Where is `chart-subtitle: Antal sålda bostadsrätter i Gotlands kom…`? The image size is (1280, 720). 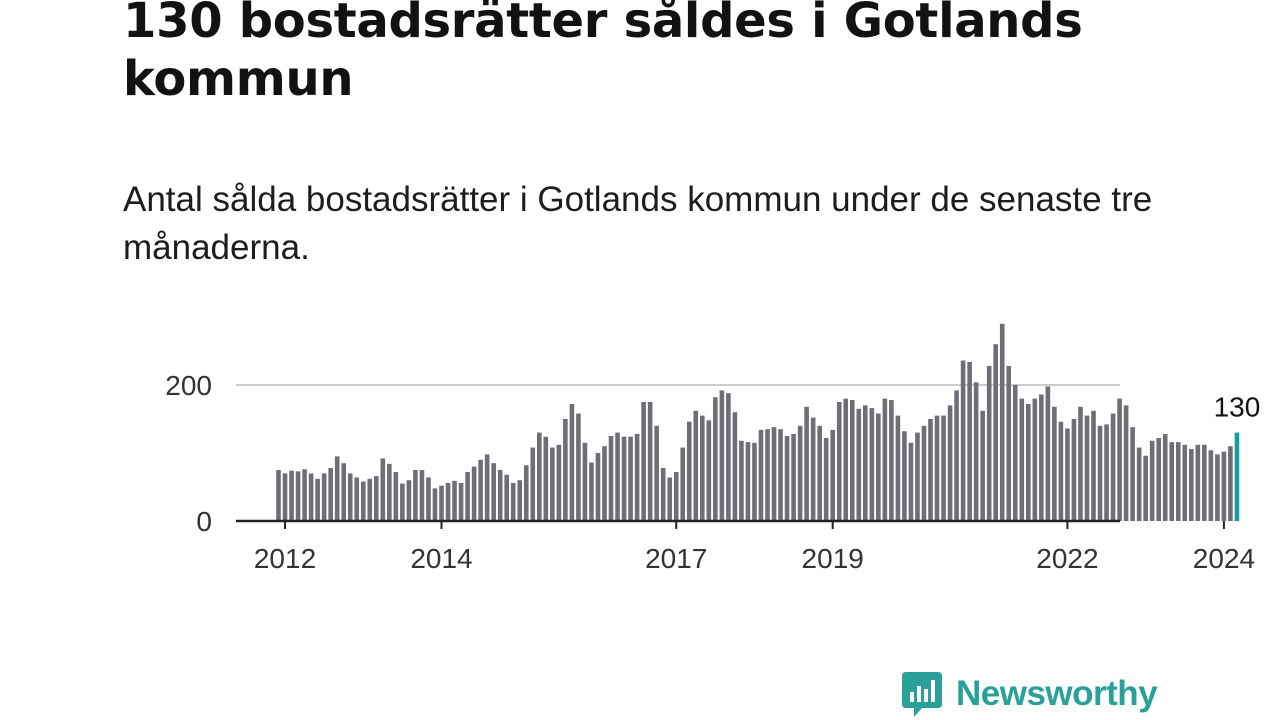
chart-subtitle: Antal sålda bostadsrätter i Gotlands kom… is located at coordinates (638, 223).